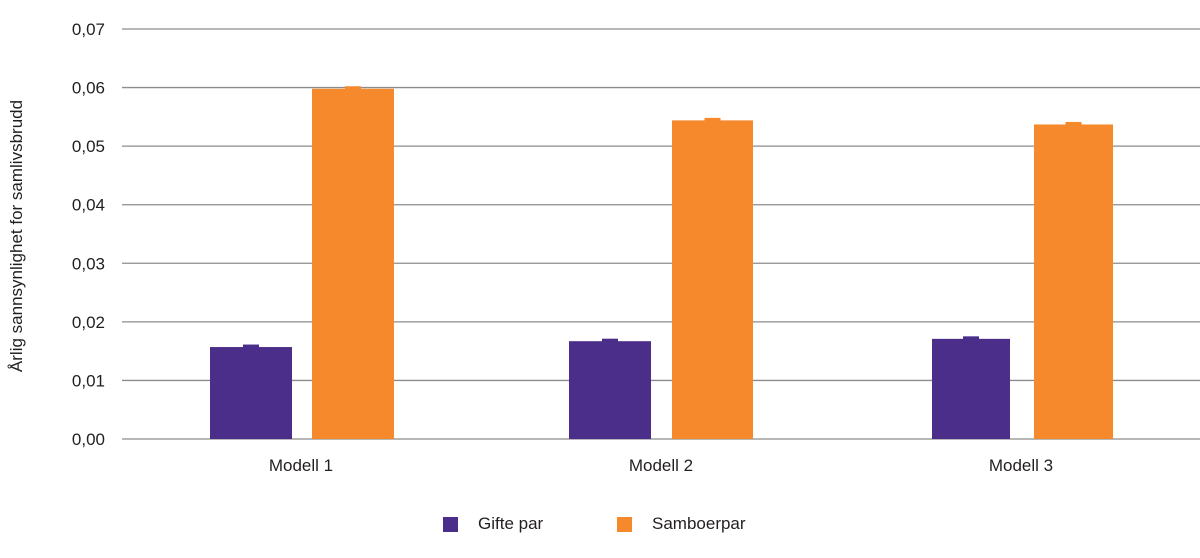 This screenshot has width=1200, height=558. I want to click on legend-label: Gifte par, so click(511, 523).